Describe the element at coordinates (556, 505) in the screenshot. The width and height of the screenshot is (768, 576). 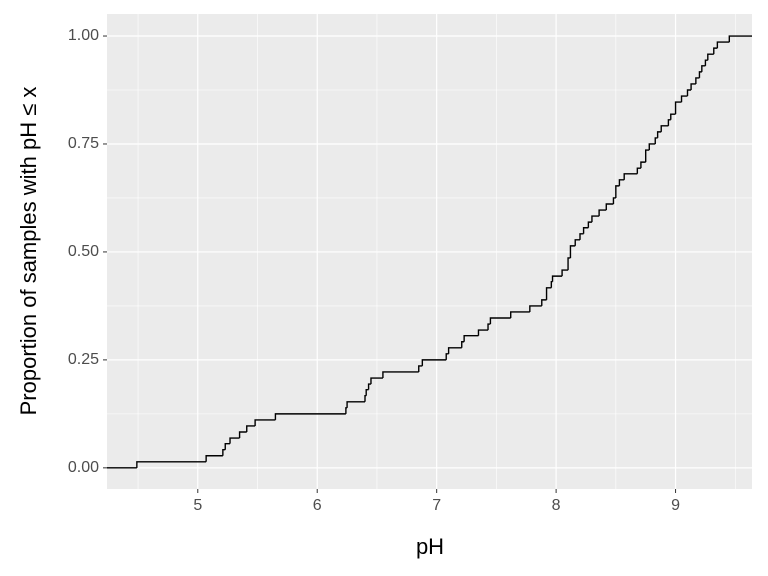
I see `x-tick-label: 8` at that location.